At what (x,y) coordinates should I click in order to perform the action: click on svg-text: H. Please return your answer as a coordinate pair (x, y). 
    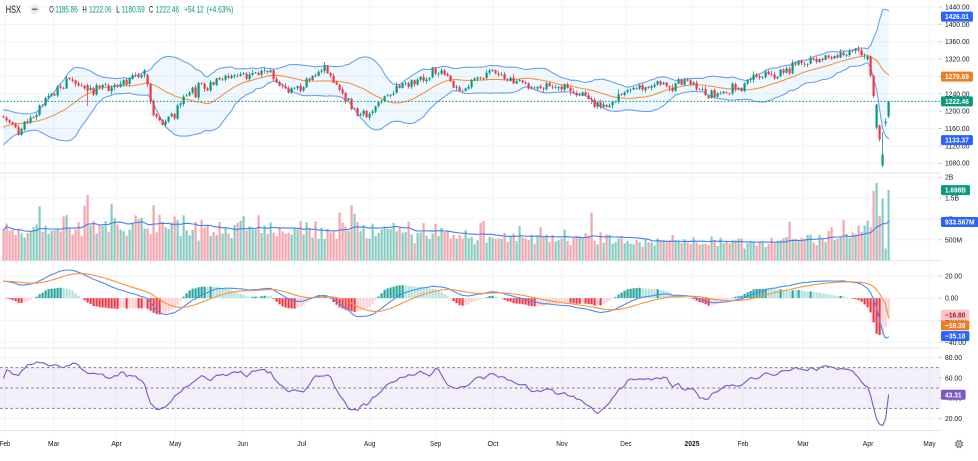
    Looking at the image, I should click on (84, 10).